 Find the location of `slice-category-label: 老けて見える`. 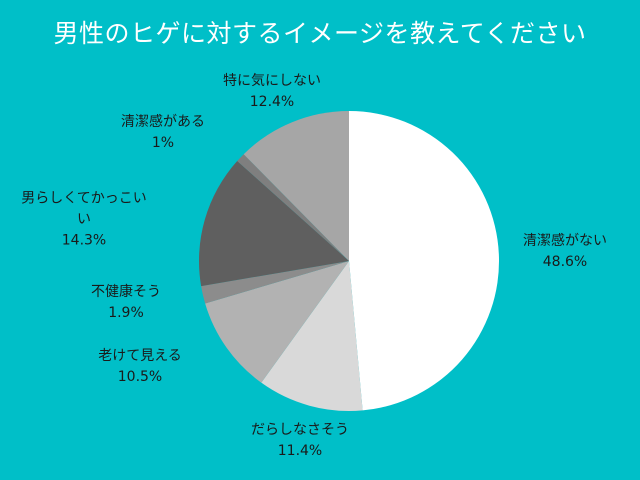

slice-category-label: 老けて見える is located at coordinates (140, 356).